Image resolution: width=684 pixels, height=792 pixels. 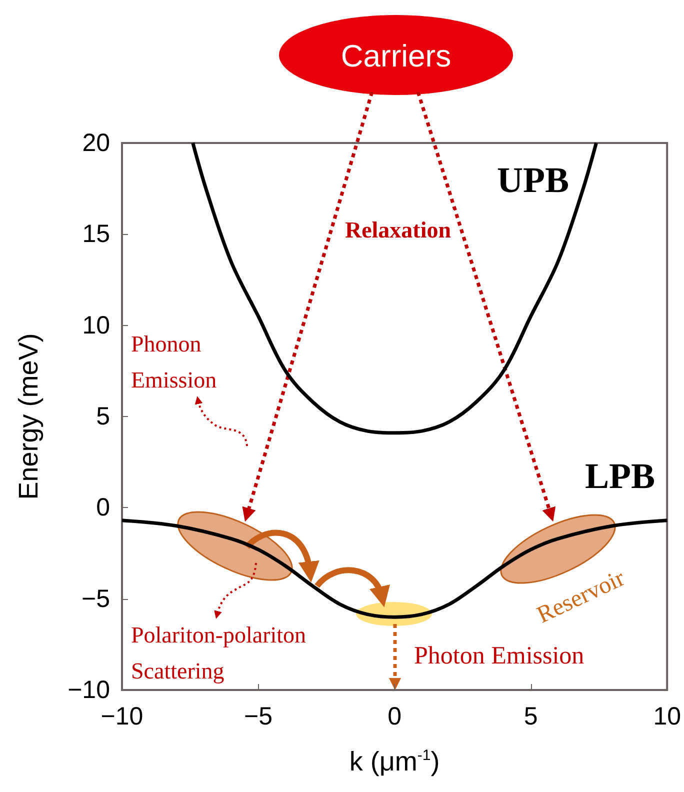 What do you see at coordinates (96, 325) in the screenshot?
I see `y-tick-label: 10` at bounding box center [96, 325].